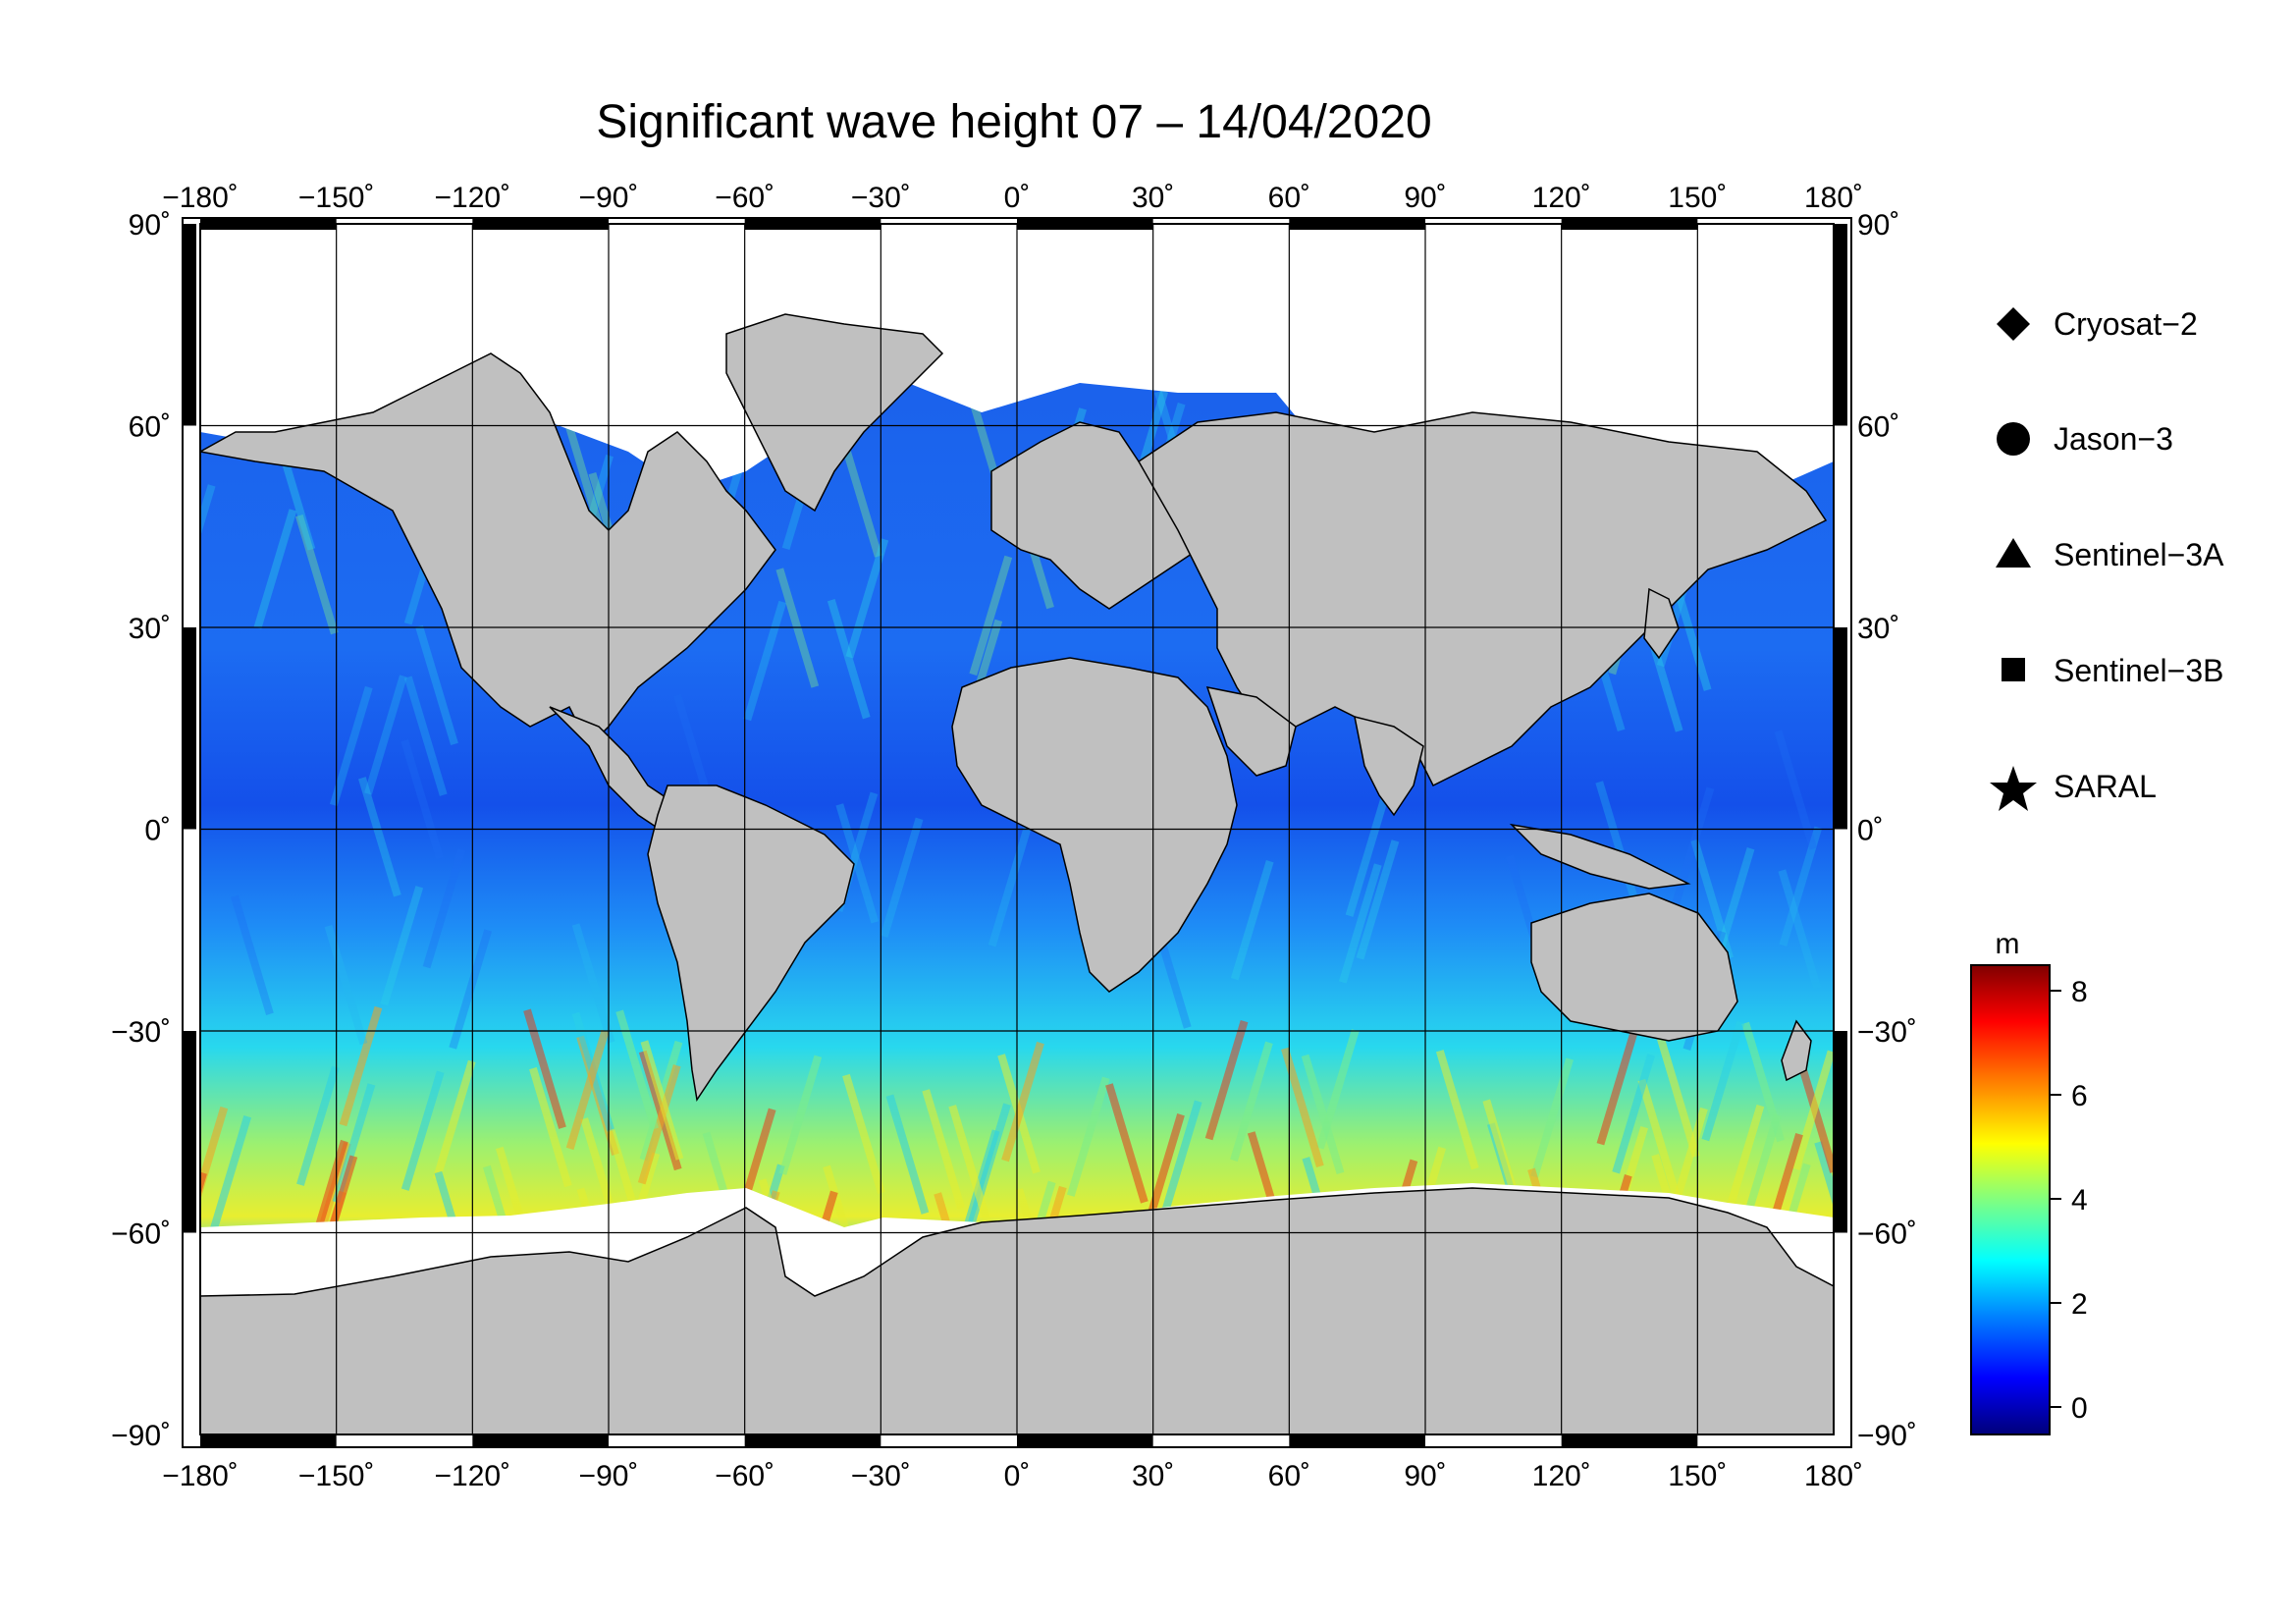  I want to click on colorbar: m 8 6 4 2 0, so click(2029, 1181).